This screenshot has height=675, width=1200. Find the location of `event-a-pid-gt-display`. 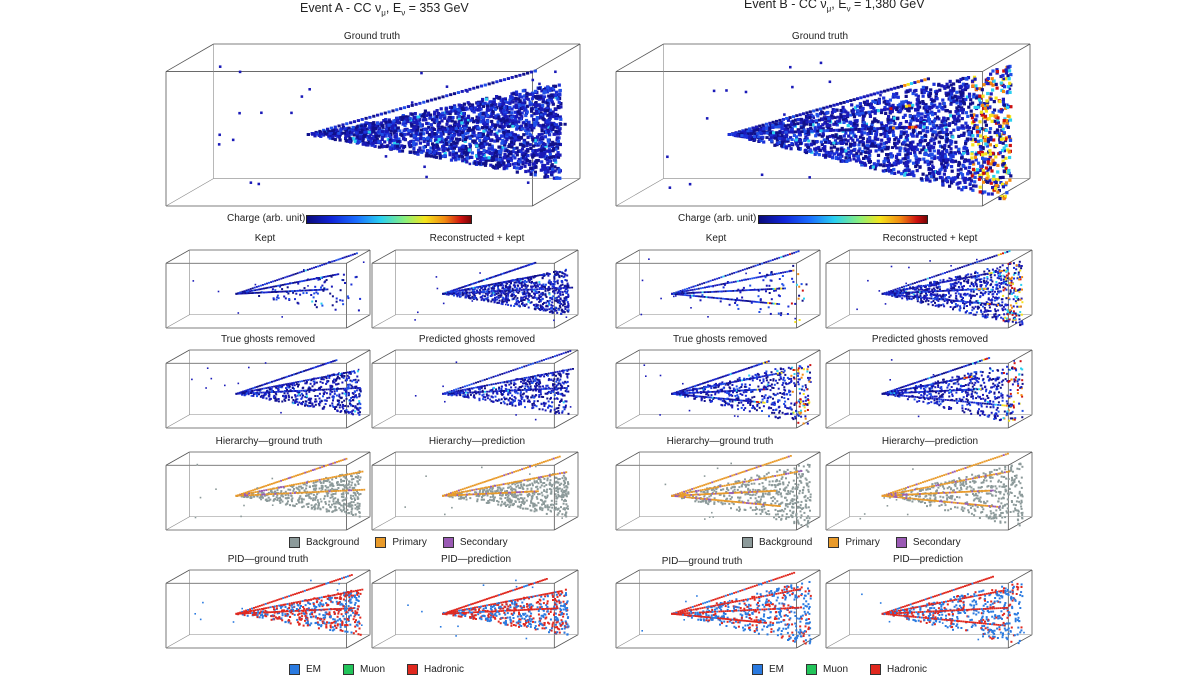

event-a-pid-gt-display is located at coordinates (268, 609).